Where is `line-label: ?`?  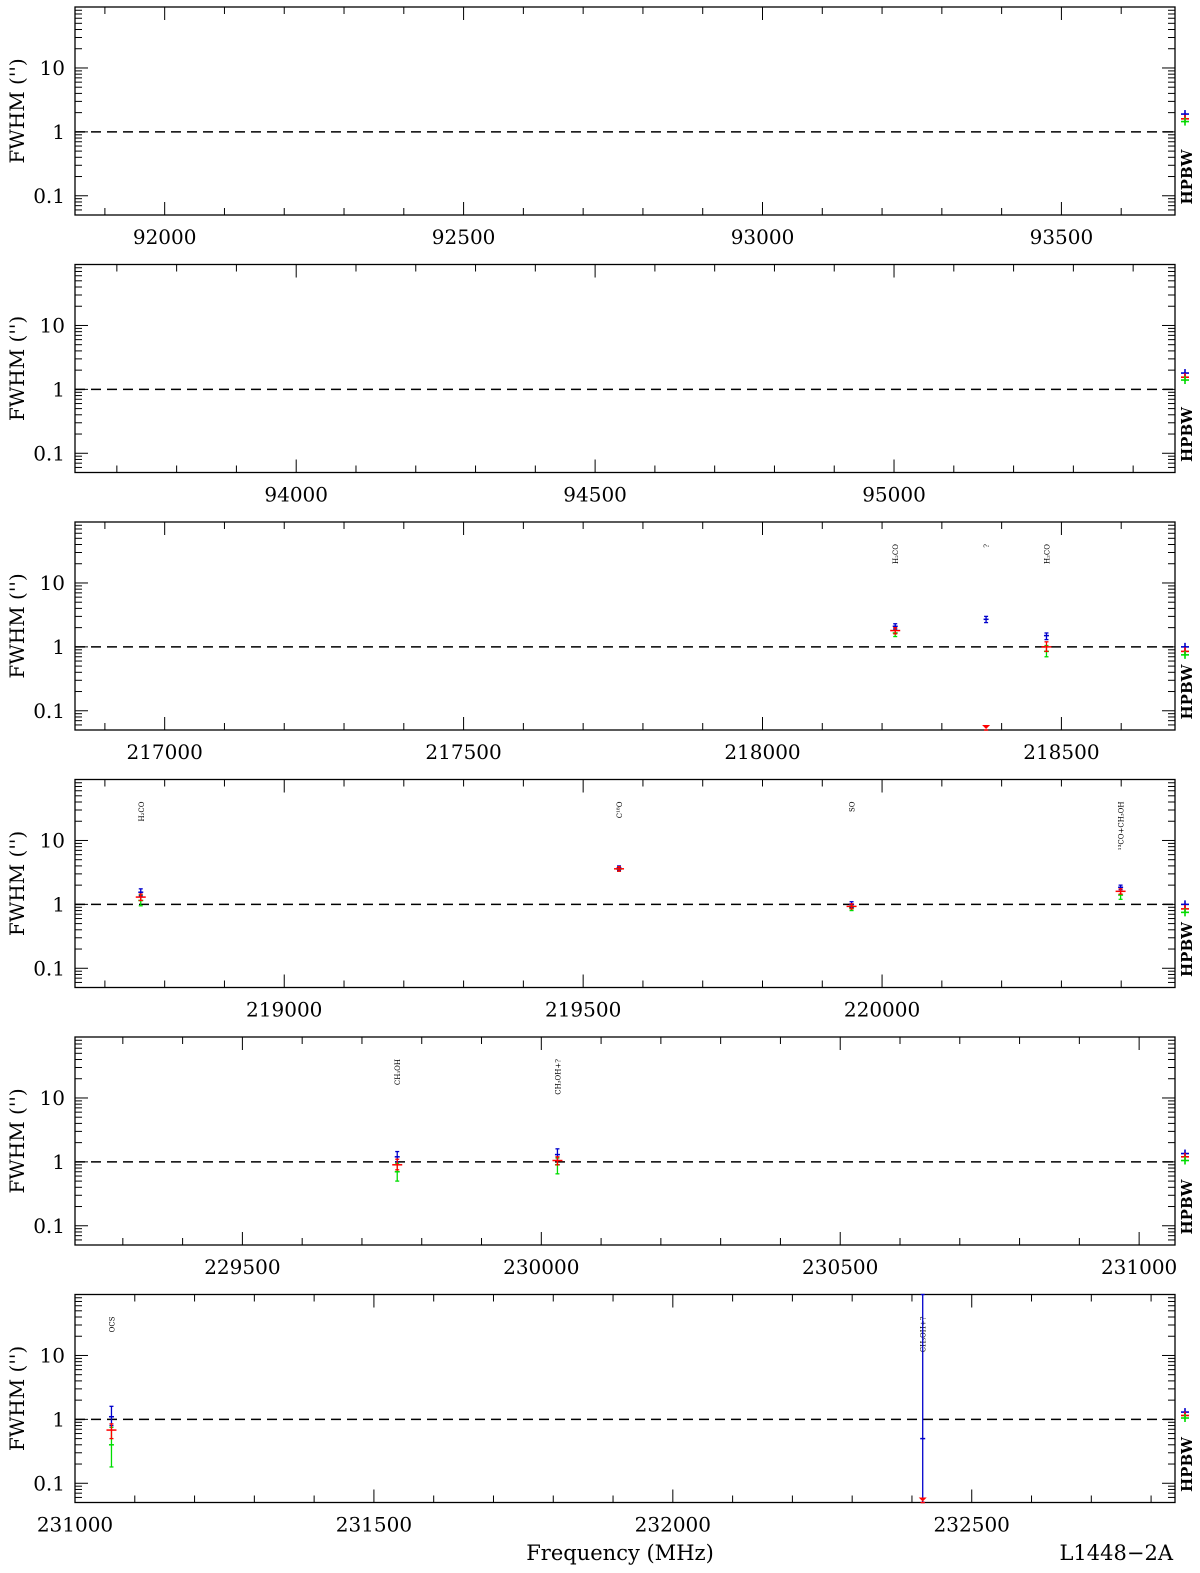
line-label: ? is located at coordinates (987, 546).